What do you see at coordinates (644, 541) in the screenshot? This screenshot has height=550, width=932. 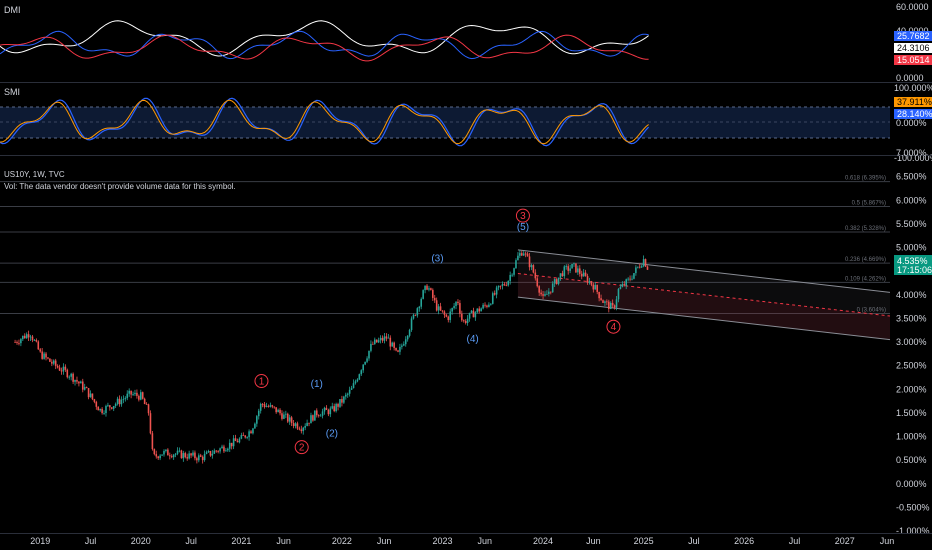 I see `time-tick-label: 2025` at bounding box center [644, 541].